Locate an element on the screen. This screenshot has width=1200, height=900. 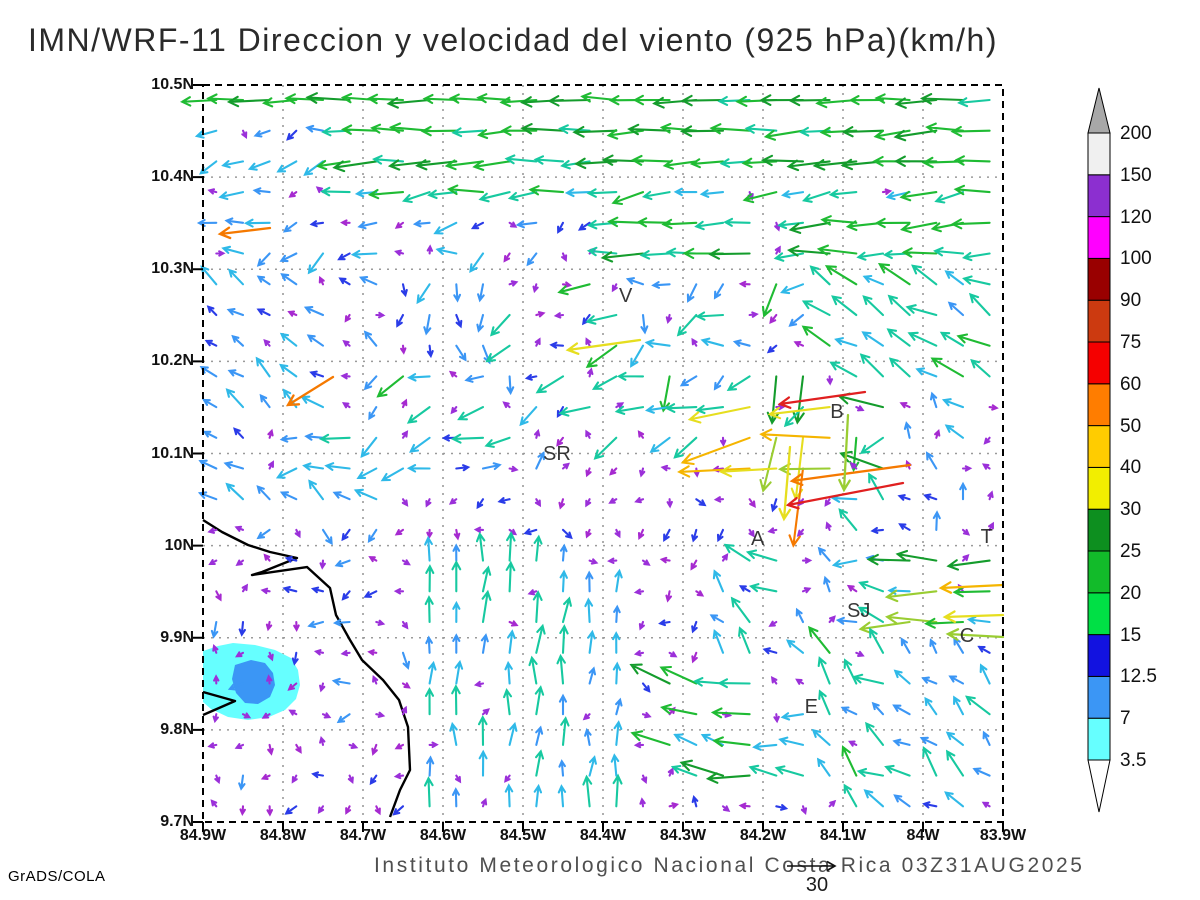
colorbar-tick-label: 100 is located at coordinates (1136, 259).